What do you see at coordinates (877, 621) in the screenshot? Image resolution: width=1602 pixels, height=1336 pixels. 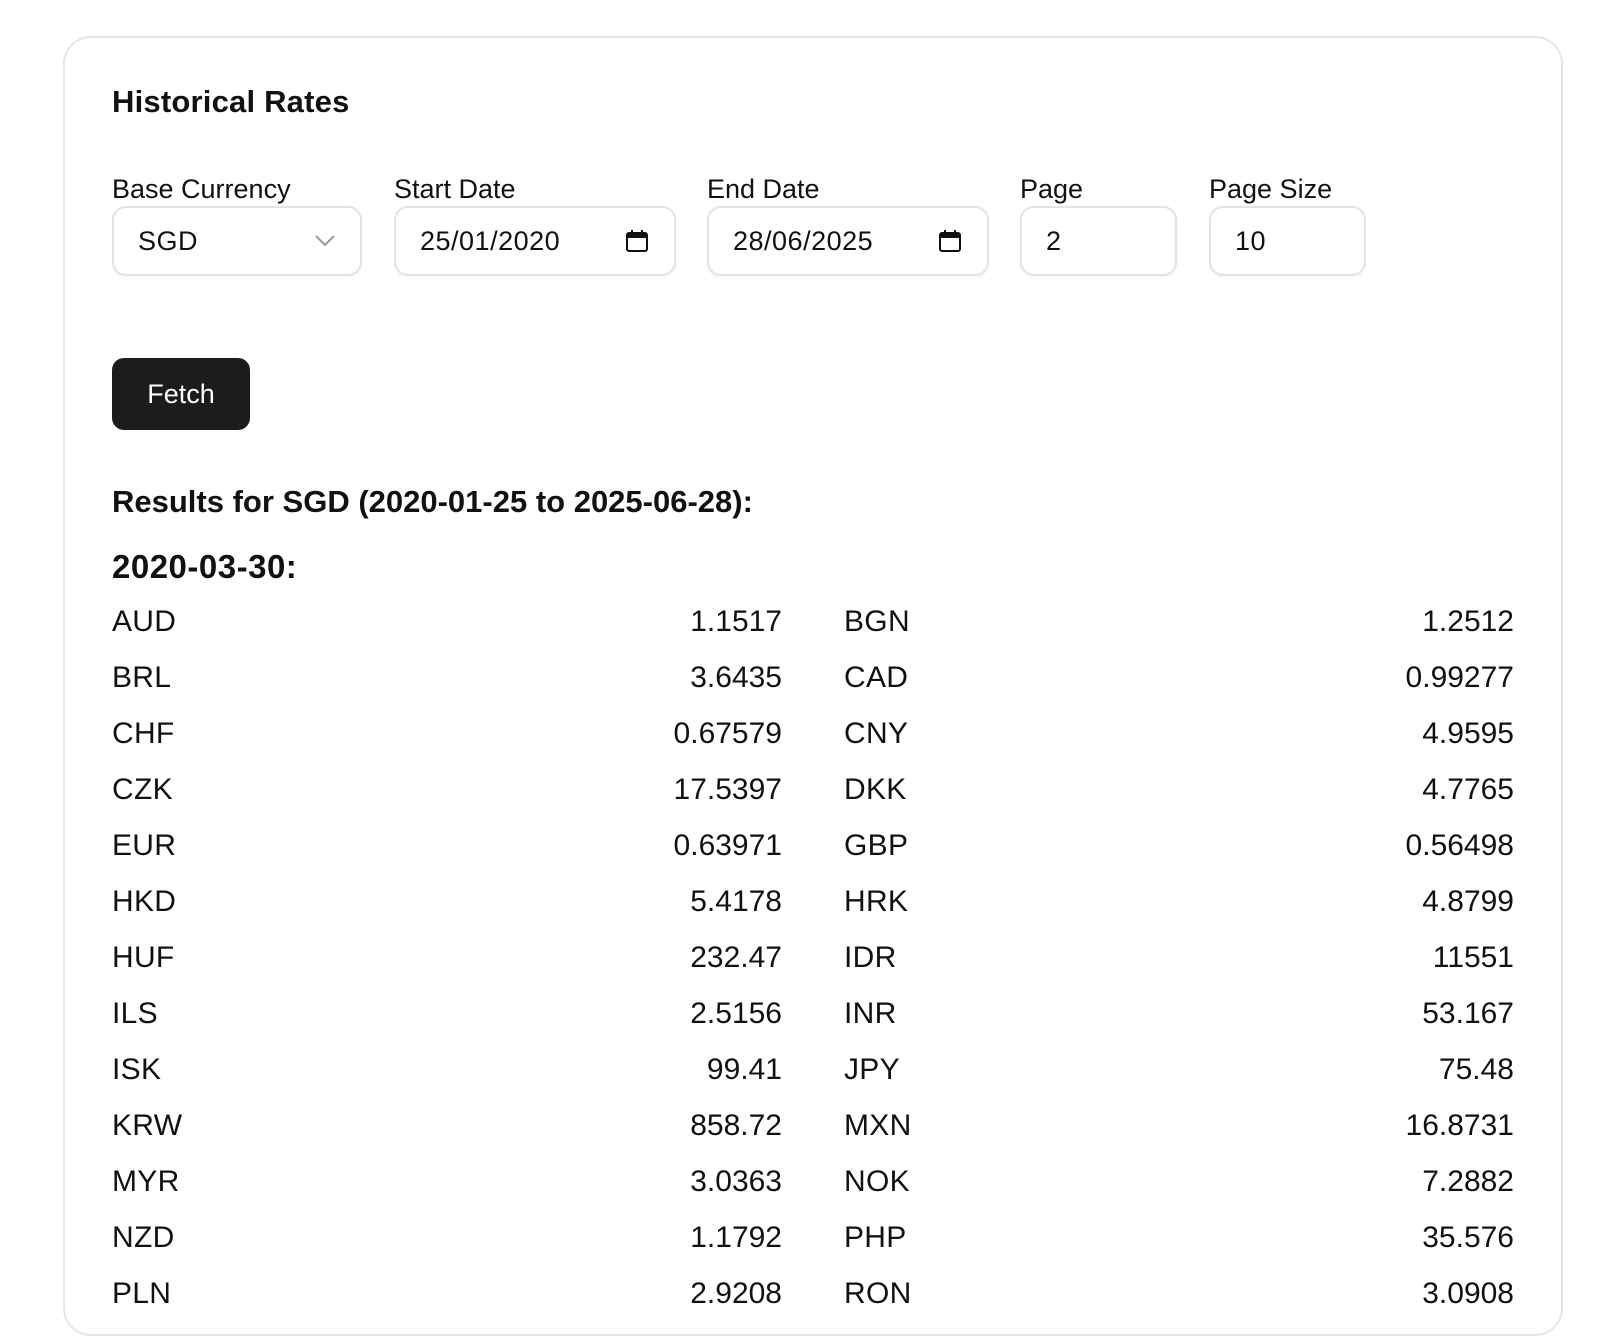 I see `rate-code: BGN` at bounding box center [877, 621].